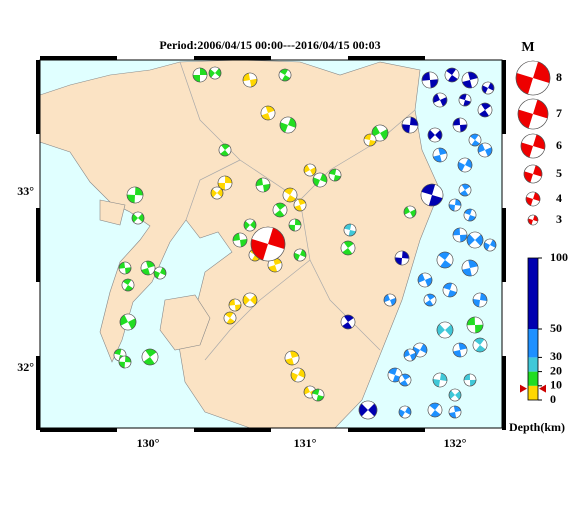 This screenshot has width=580, height=505. Describe the element at coordinates (455, 443) in the screenshot. I see `longitude-label: 132°` at that location.